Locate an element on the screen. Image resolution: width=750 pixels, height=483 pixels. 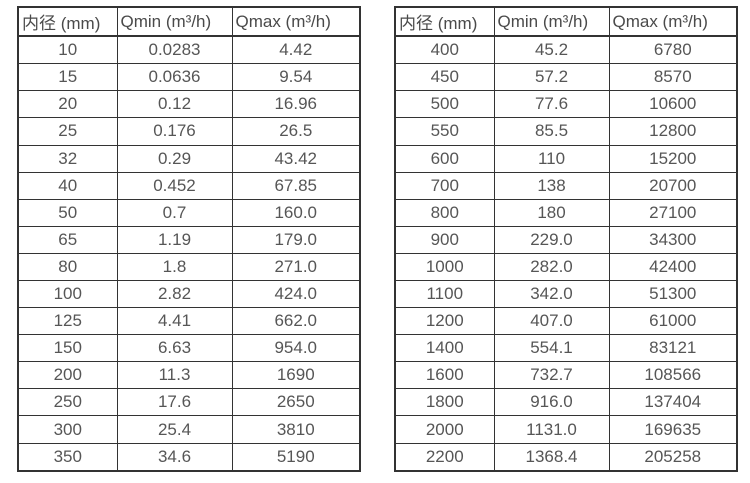
cell-qmin: 11.3 is located at coordinates (174, 375).